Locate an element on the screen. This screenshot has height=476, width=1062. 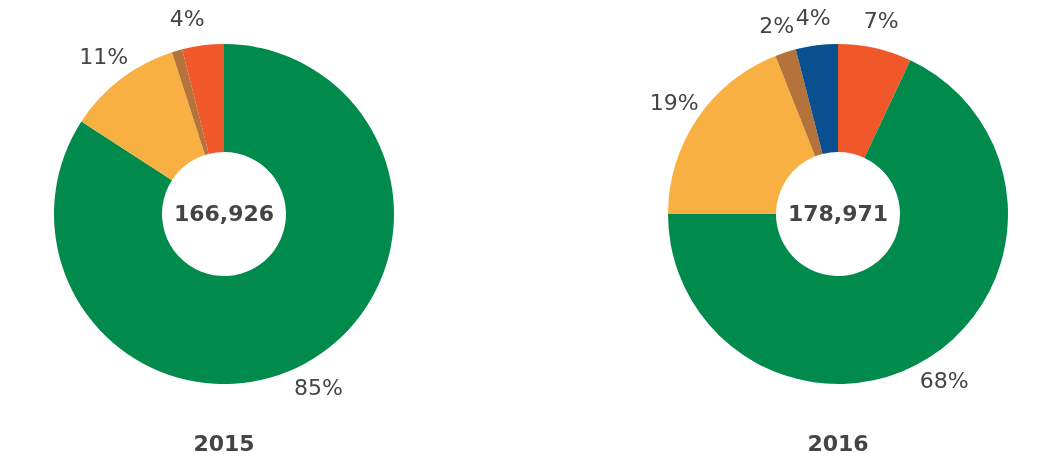
data-label: 85% is located at coordinates (318, 387).